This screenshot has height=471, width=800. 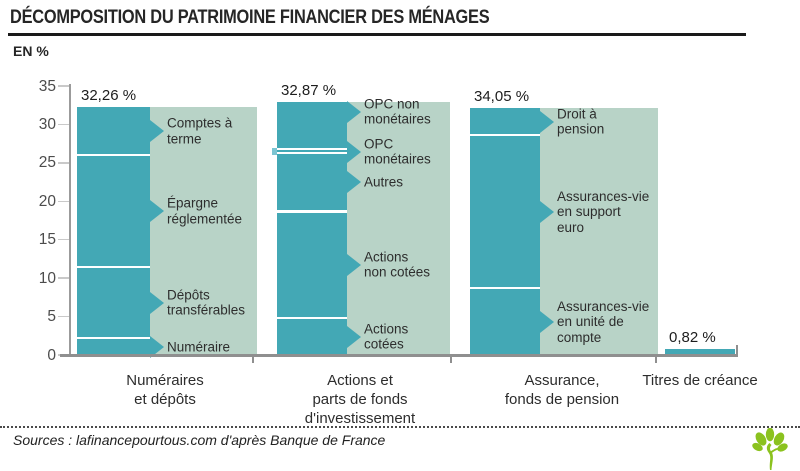 What do you see at coordinates (581, 121) in the screenshot?
I see `segment-label-droit-a-pension: Droit à pension` at bounding box center [581, 121].